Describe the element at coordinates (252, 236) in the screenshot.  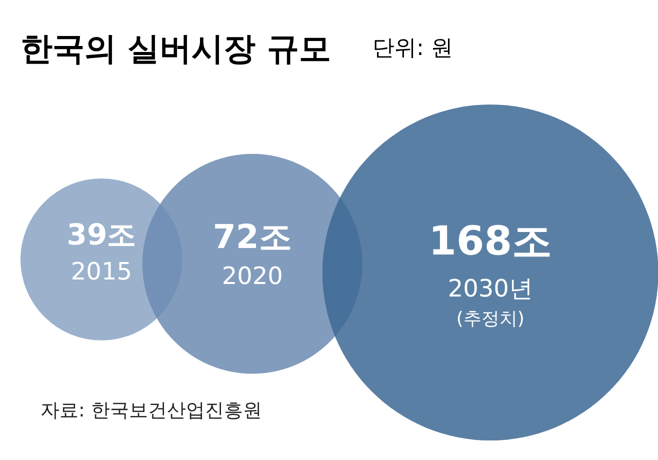
I see `data-label: 72조` at that location.